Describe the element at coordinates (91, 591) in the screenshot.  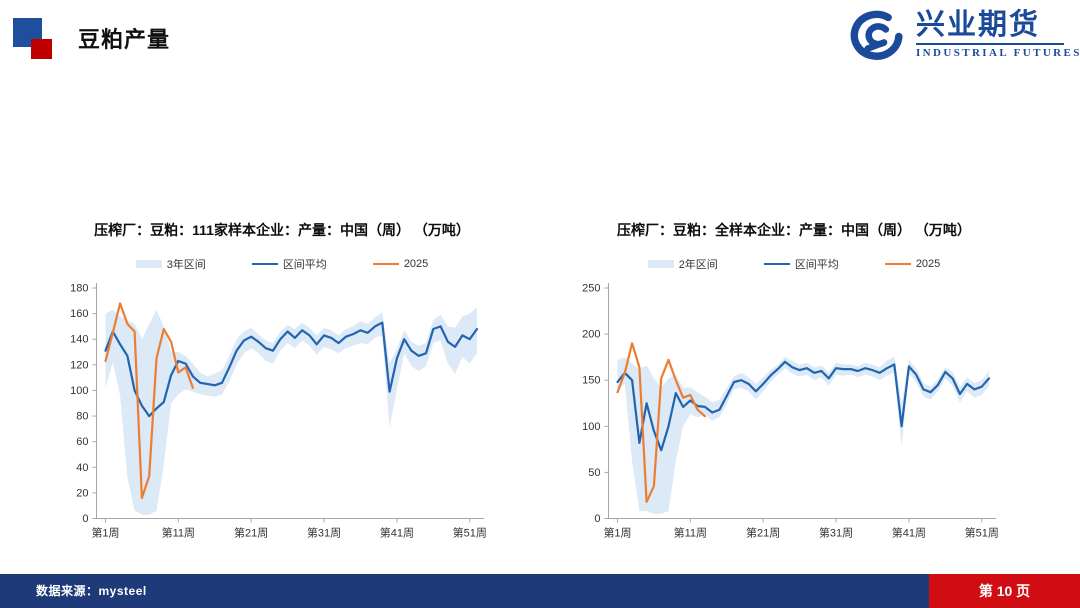
I see `data-source-label: 数据来源：mysteel` at that location.